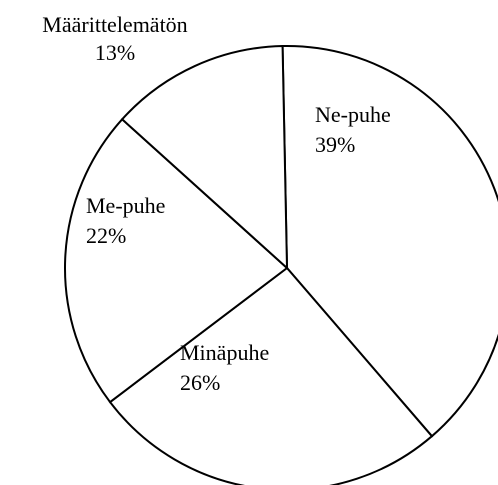  I want to click on slice-value-label: 26%, so click(200, 382).